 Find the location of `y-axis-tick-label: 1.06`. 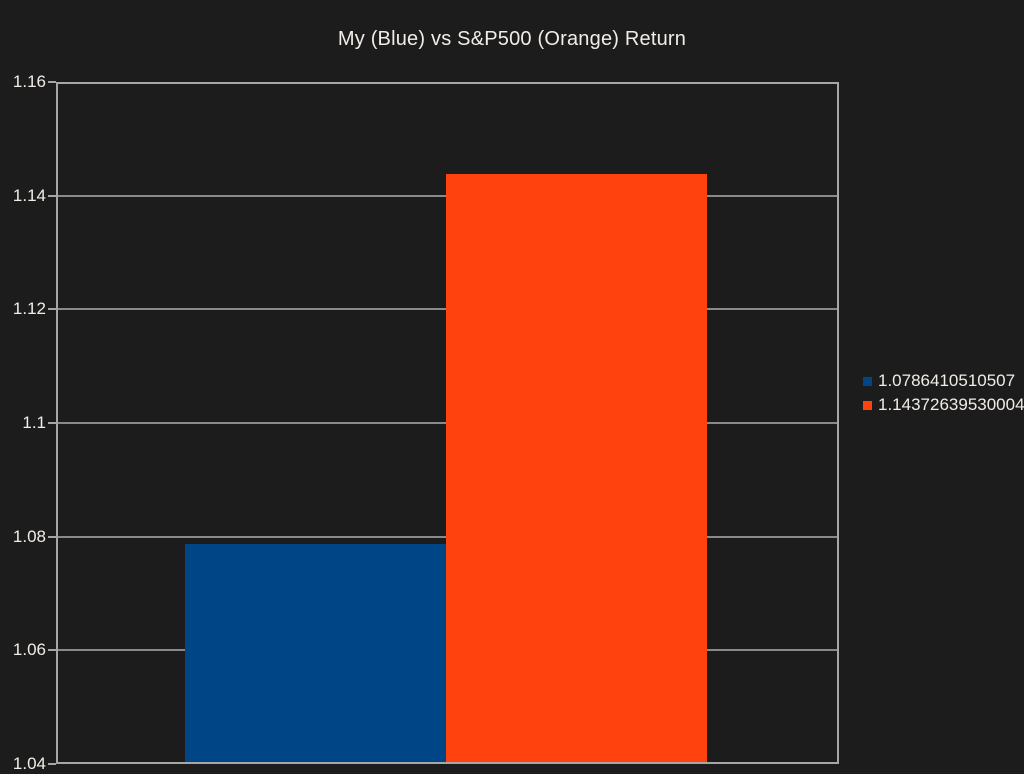

y-axis-tick-label: 1.06 is located at coordinates (29, 650).